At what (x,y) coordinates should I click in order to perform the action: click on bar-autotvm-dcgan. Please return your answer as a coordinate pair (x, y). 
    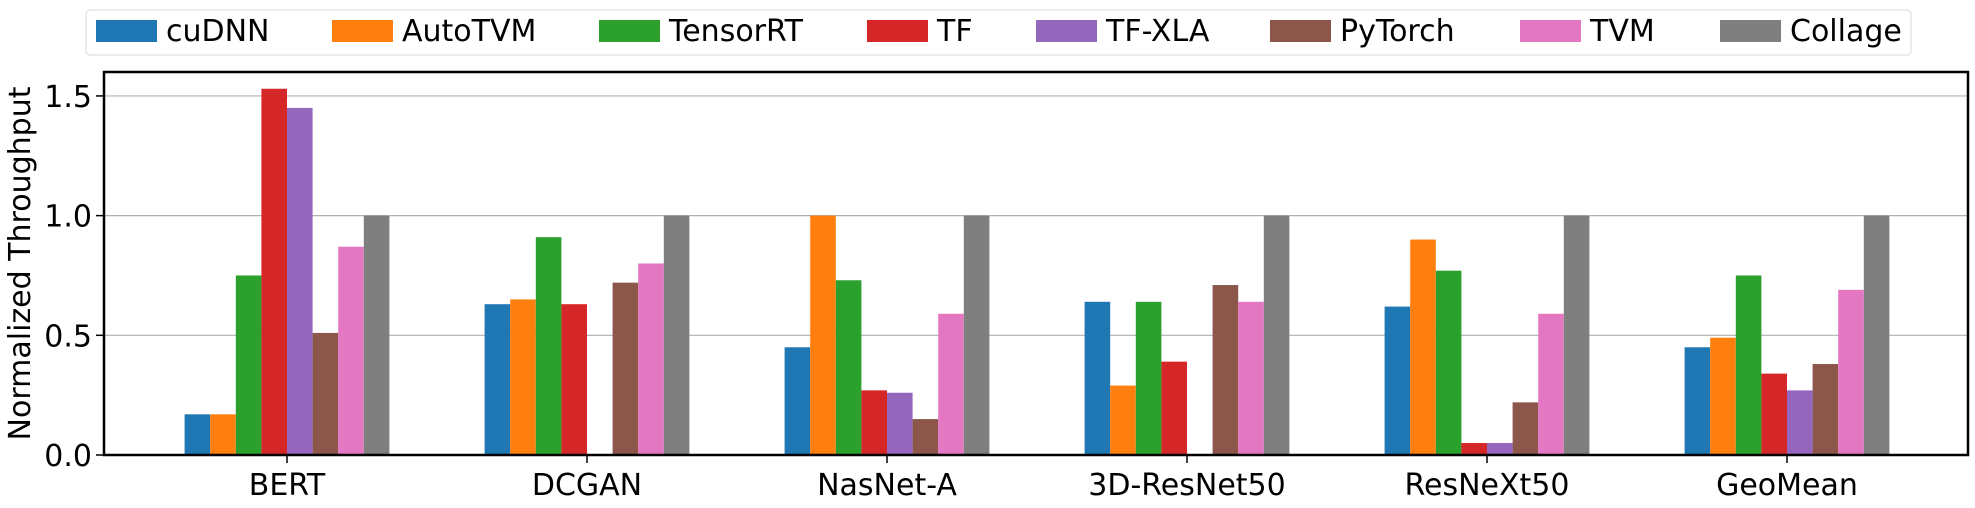
    Looking at the image, I should click on (523, 377).